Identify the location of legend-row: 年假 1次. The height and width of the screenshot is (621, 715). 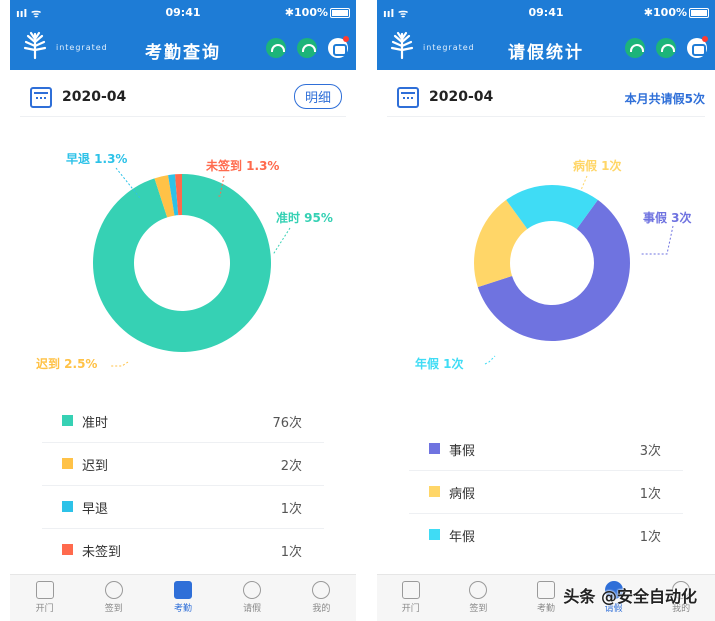
(546, 535).